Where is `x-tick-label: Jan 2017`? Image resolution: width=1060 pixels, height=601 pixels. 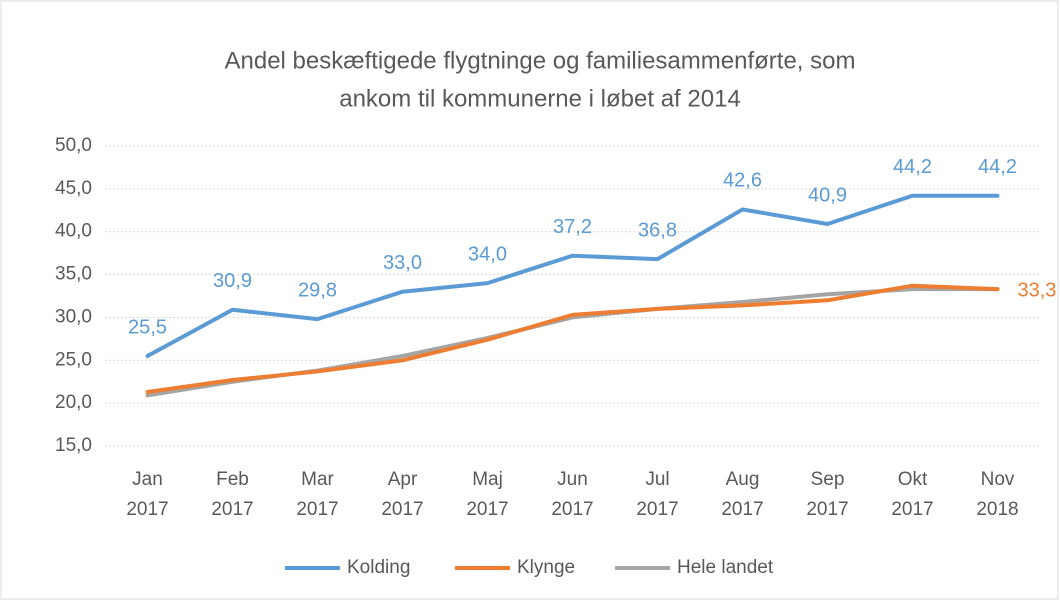
x-tick-label: Jan 2017 is located at coordinates (147, 494).